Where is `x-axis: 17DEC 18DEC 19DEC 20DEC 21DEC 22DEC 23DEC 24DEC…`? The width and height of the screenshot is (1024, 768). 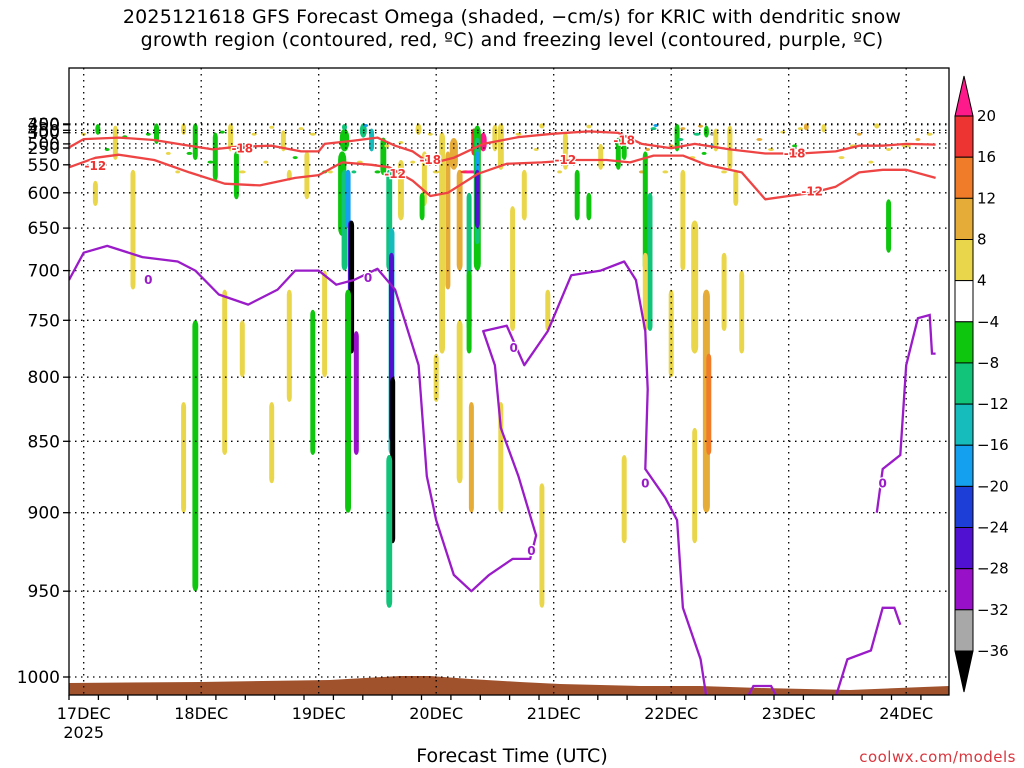
x-axis: 17DEC 18DEC 19DEC 20DEC 21DEC 22DEC 23DEC 24DEC… is located at coordinates (495, 718).